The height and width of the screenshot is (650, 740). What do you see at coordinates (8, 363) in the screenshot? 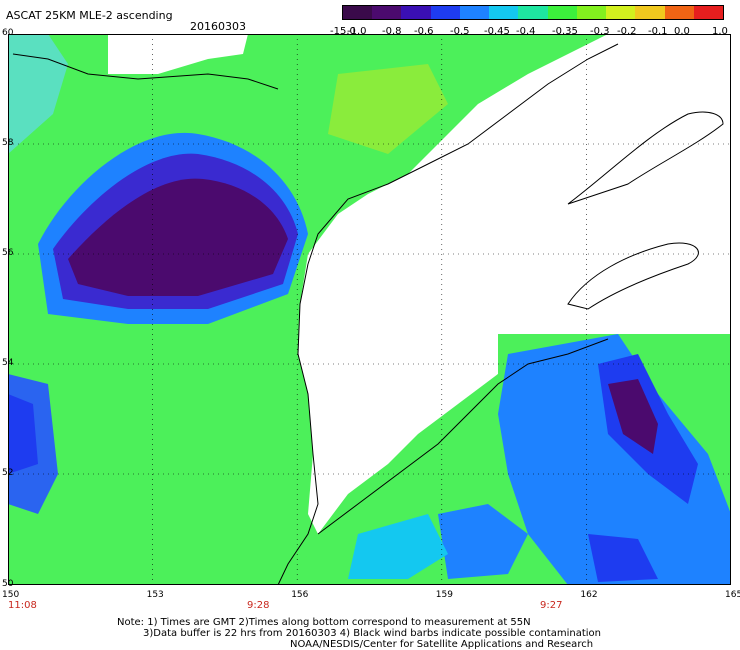
I see `lat-tick-label: 54` at bounding box center [8, 363].